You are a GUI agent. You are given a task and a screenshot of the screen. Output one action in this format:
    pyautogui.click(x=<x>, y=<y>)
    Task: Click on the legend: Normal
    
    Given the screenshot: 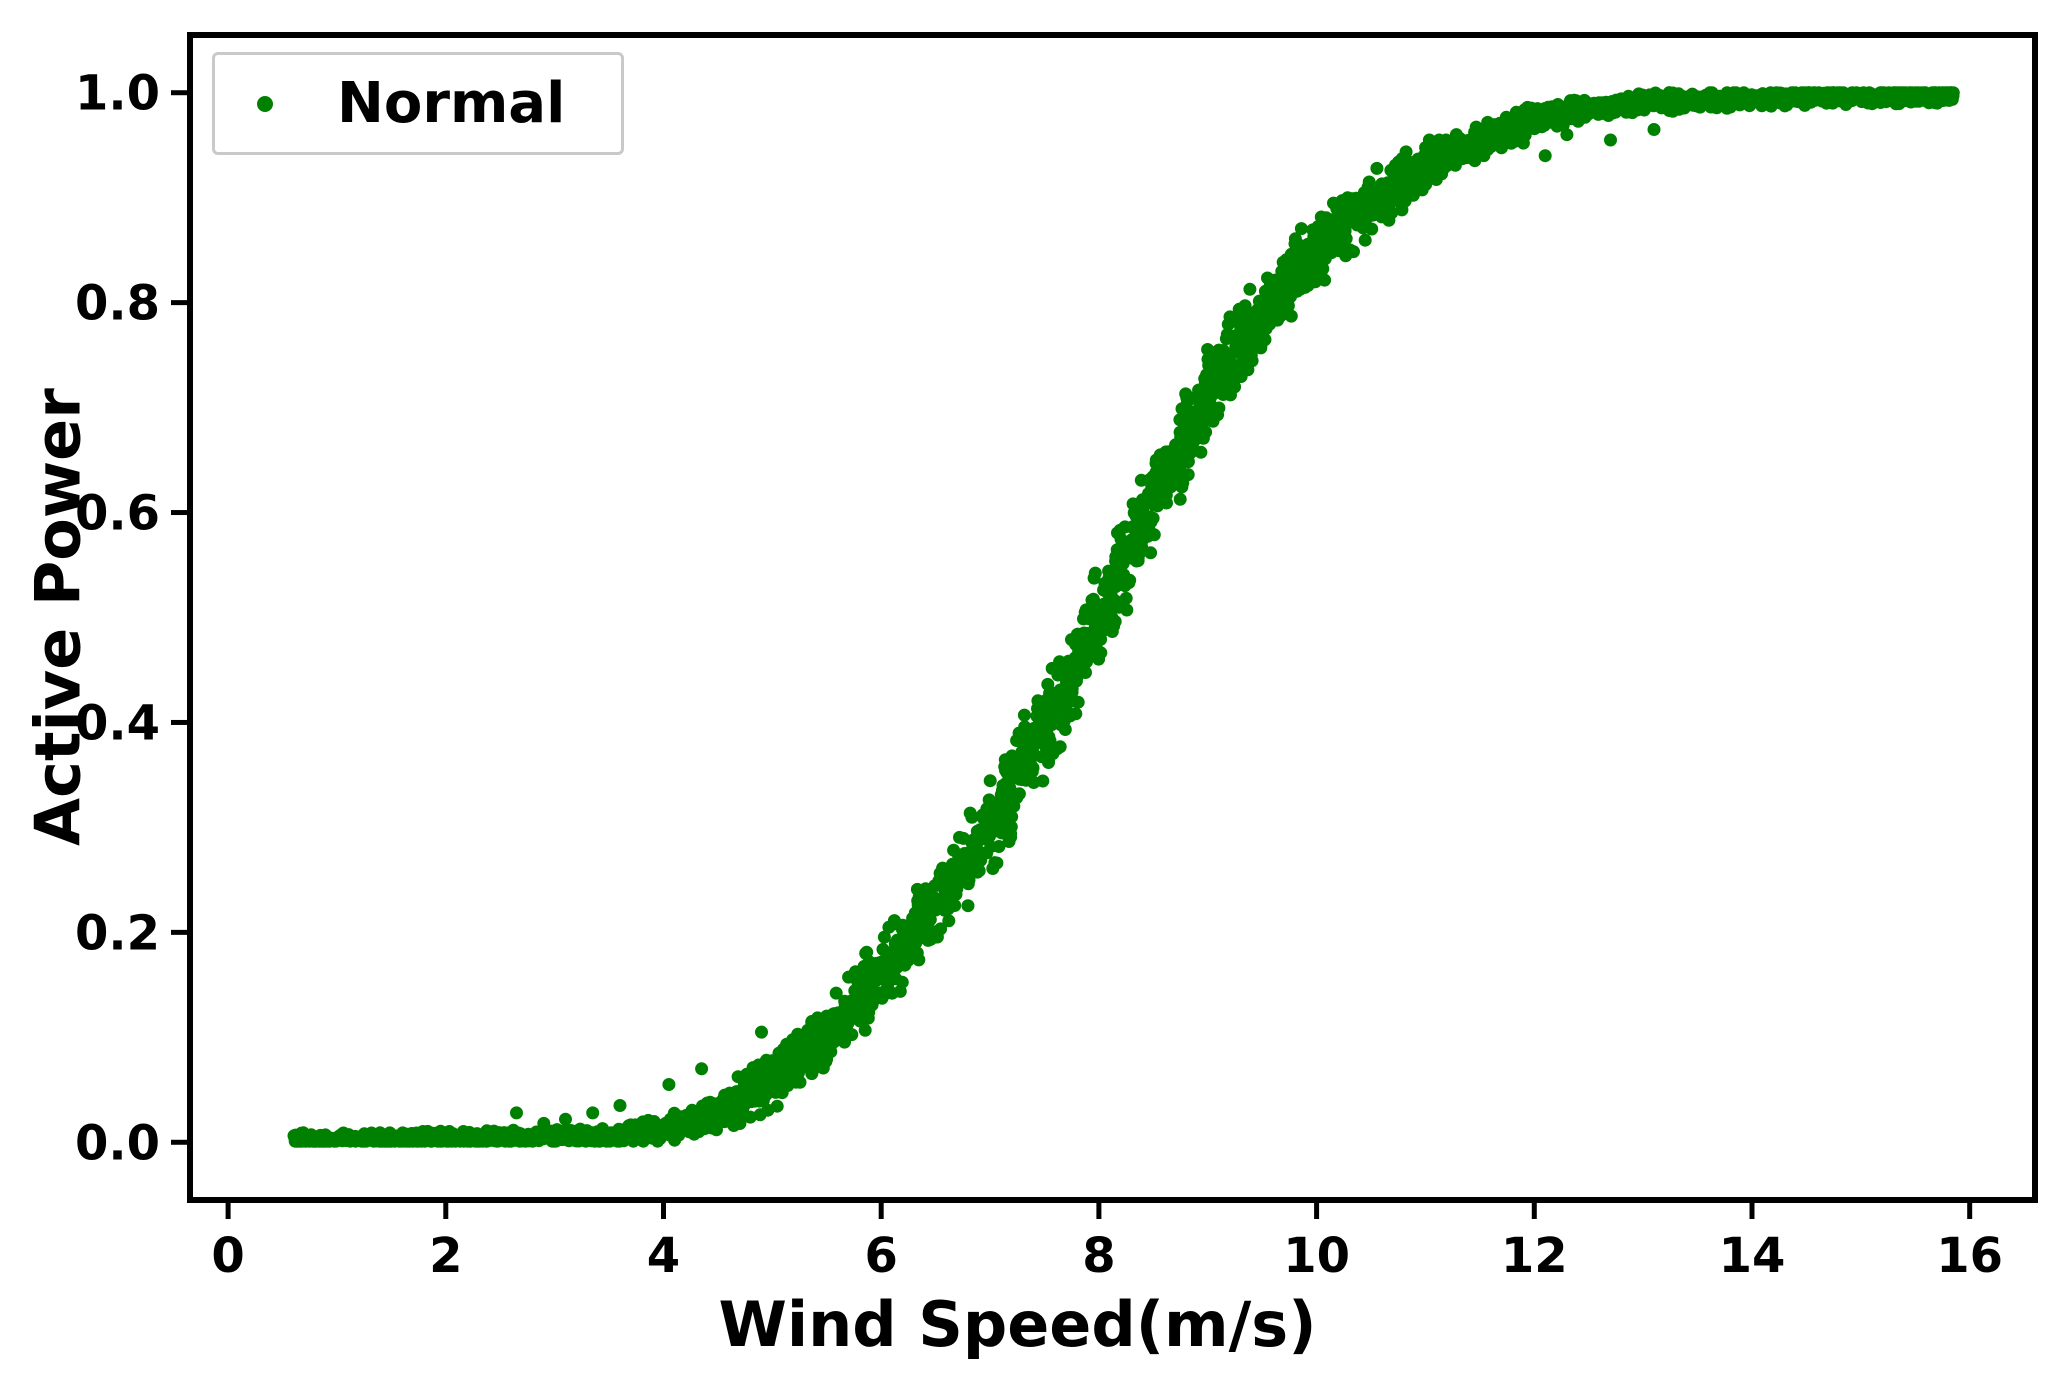 What is the action you would take?
    pyautogui.click(x=418, y=103)
    